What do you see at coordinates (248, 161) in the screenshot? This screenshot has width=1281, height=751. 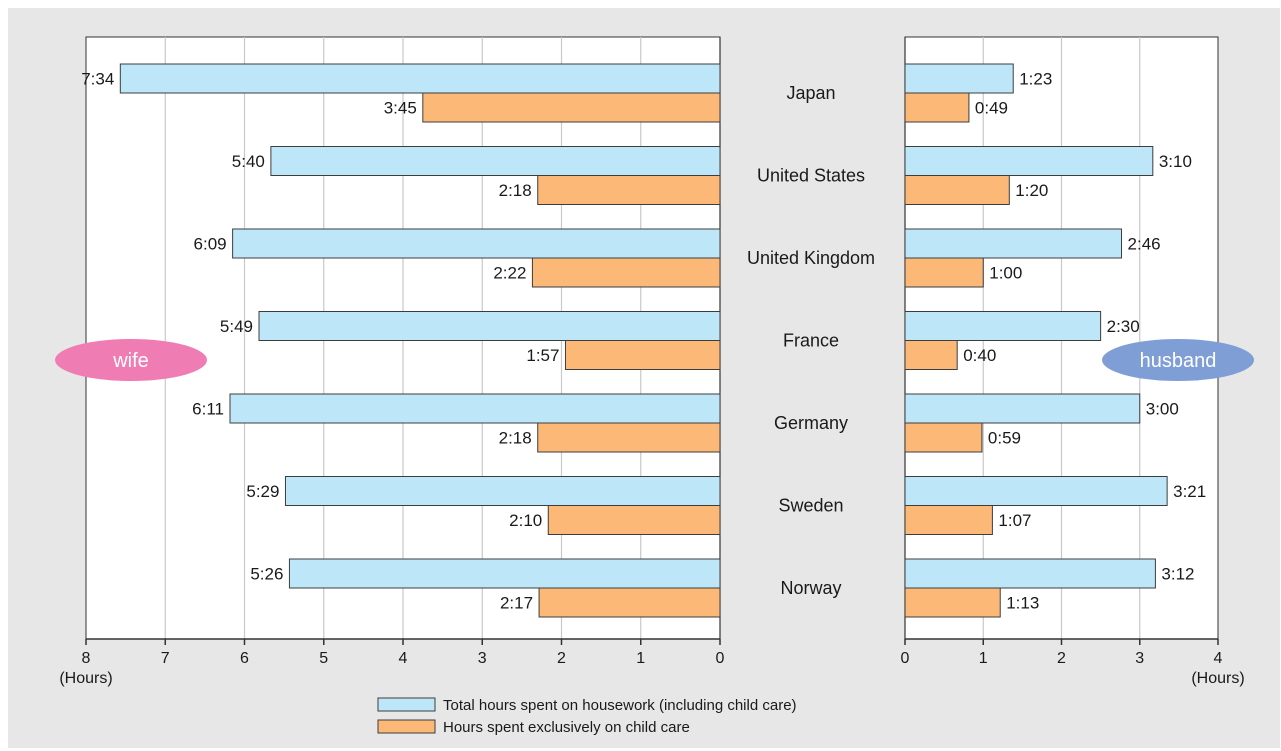 I see `wife-value-label: 5:40` at bounding box center [248, 161].